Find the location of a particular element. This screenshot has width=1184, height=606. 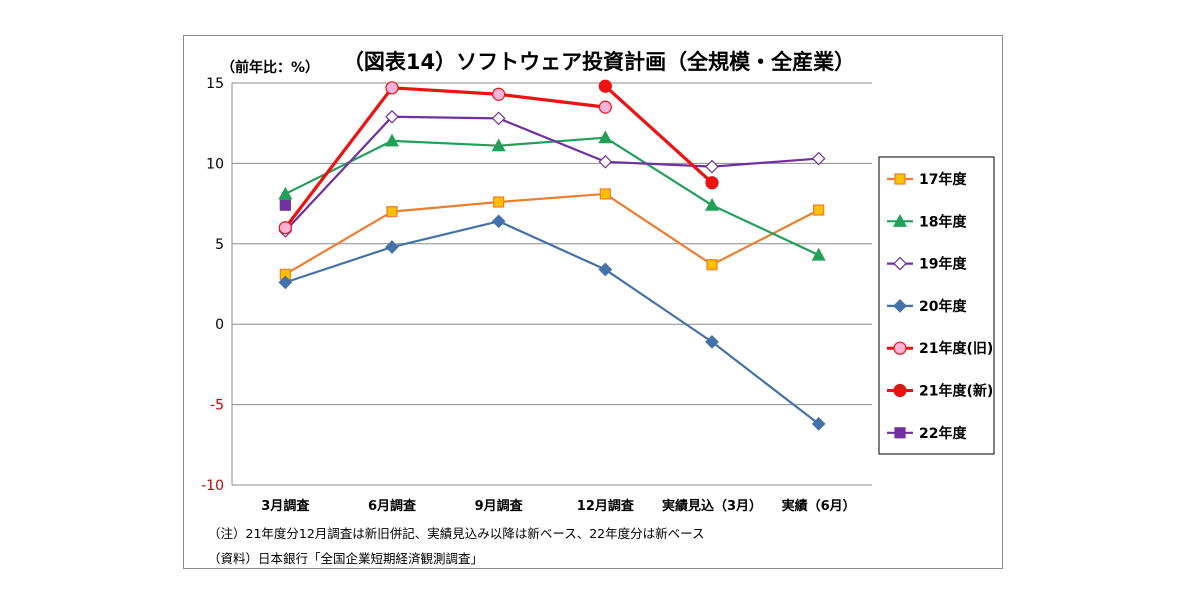

legend-label: 22年度 is located at coordinates (943, 433).